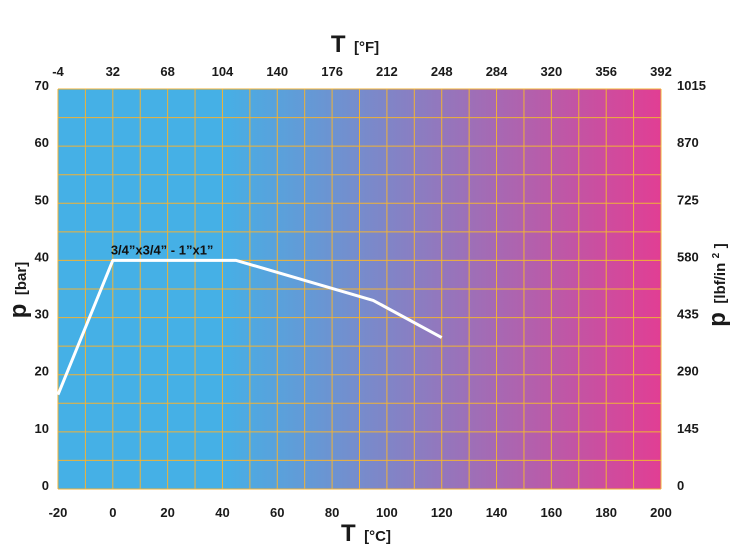  Describe the element at coordinates (167, 512) in the screenshot. I see `x-bottom-tick-label: 20` at that location.